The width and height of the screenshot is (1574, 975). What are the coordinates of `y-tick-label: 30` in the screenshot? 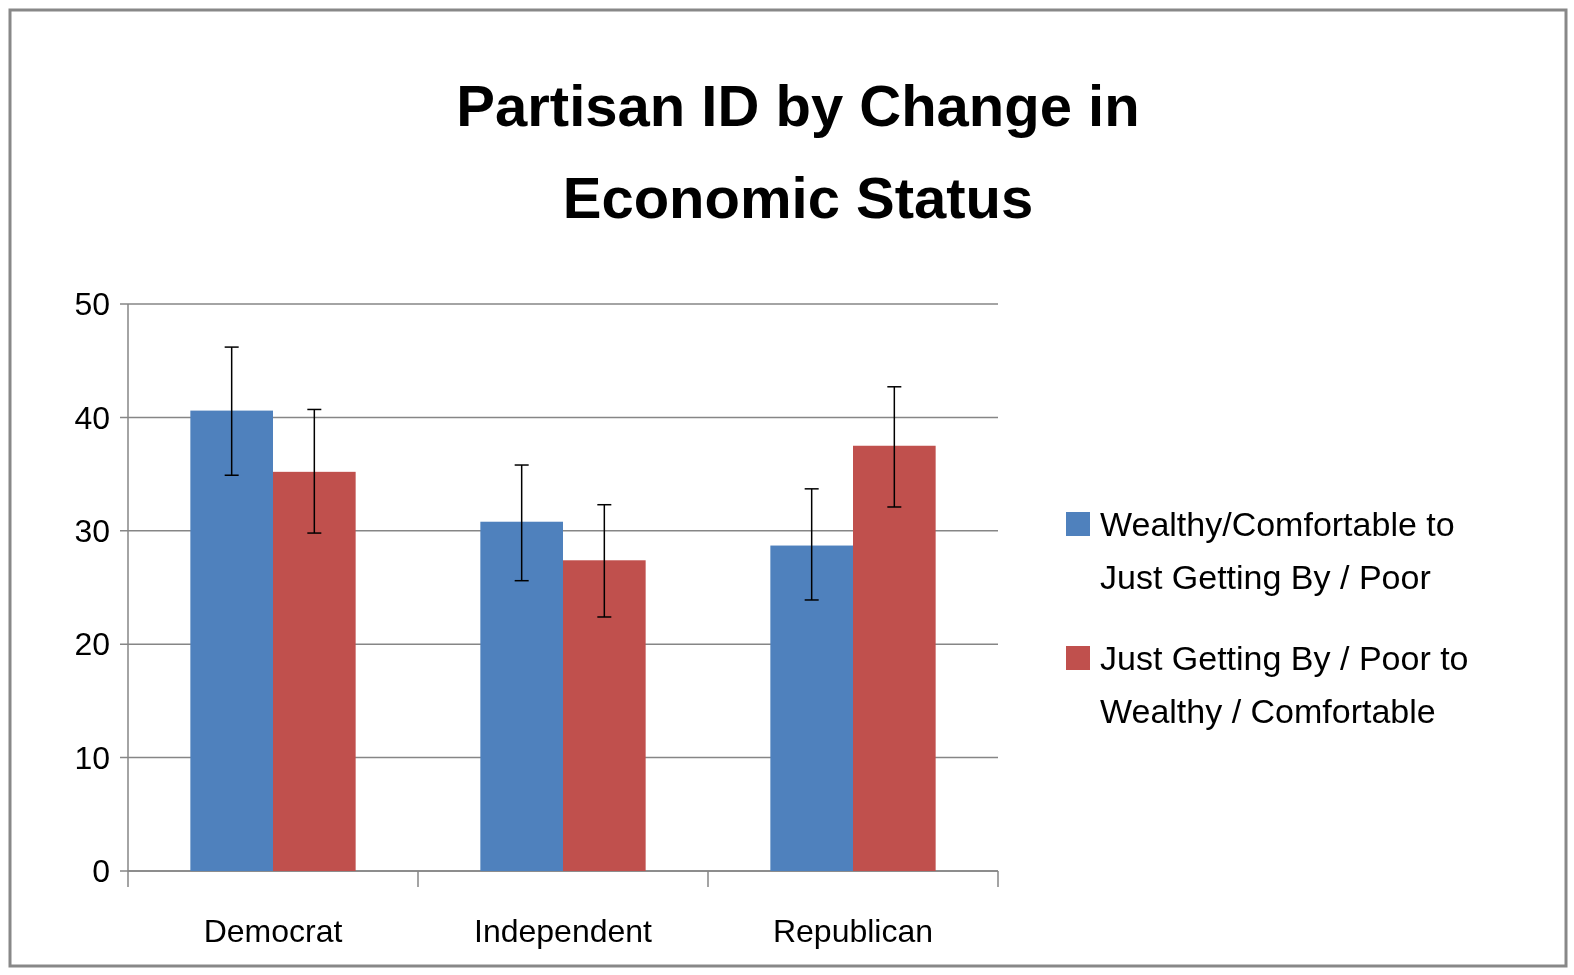 It's located at (92, 531).